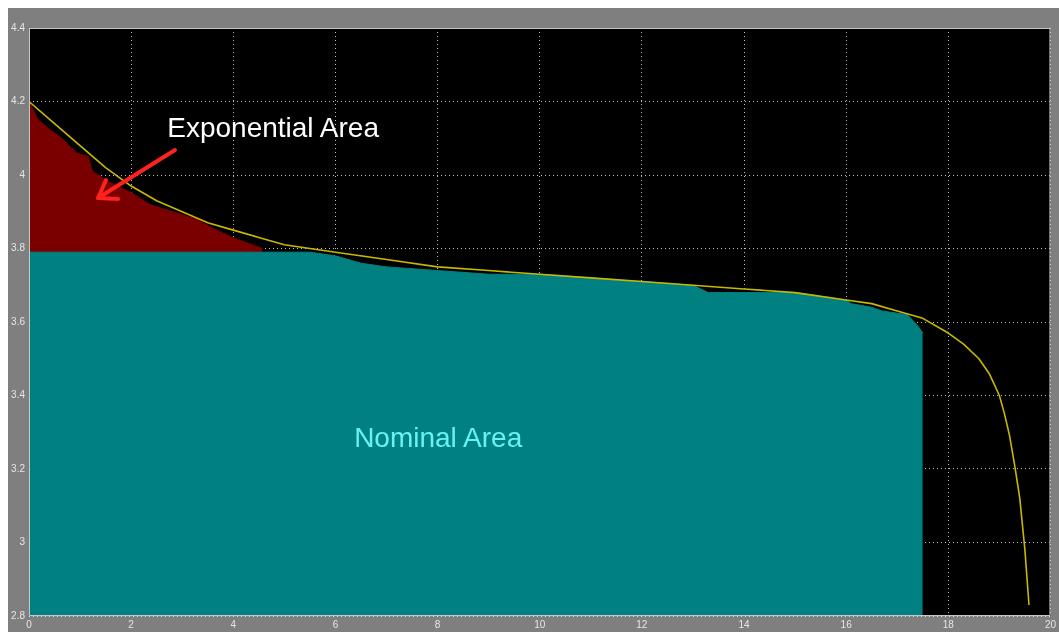  What do you see at coordinates (437, 624) in the screenshot?
I see `x-tick-label: 8` at bounding box center [437, 624].